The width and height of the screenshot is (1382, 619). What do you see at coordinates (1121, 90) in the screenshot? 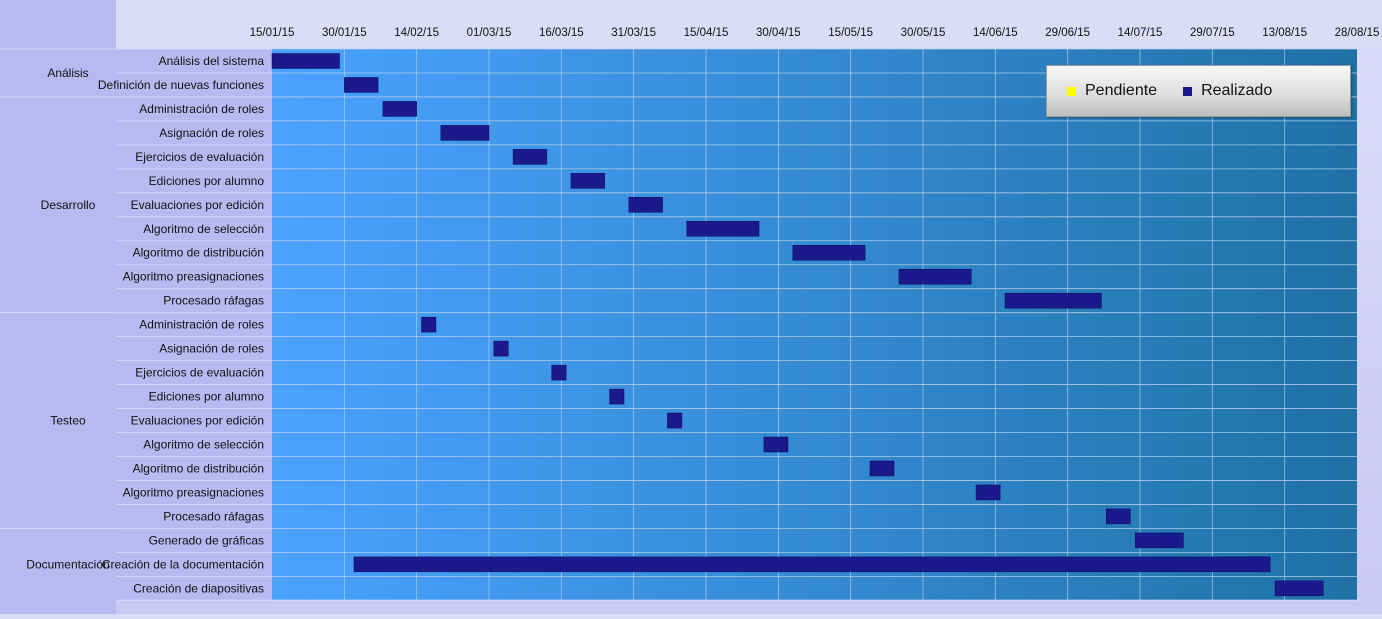
I see `legend-label-pendiente: Pendiente` at bounding box center [1121, 90].